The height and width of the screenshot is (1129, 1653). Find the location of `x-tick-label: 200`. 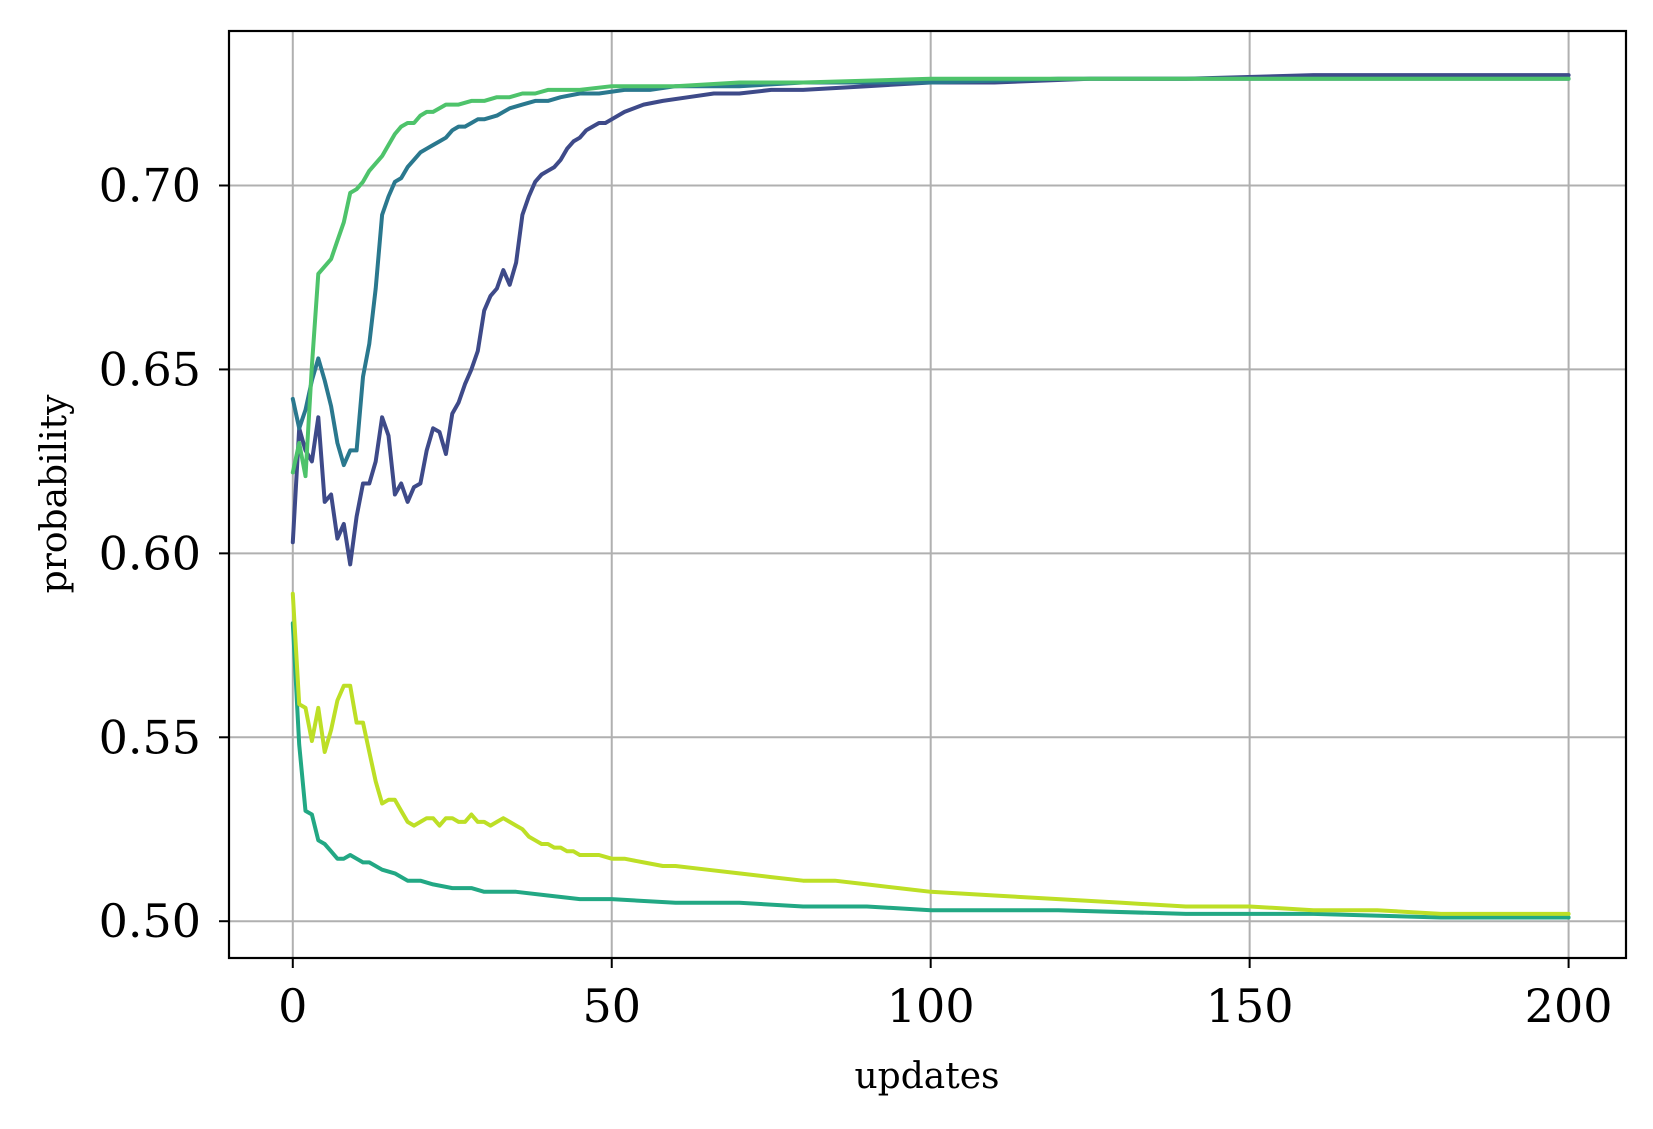

x-tick-label: 200 is located at coordinates (1569, 1006).